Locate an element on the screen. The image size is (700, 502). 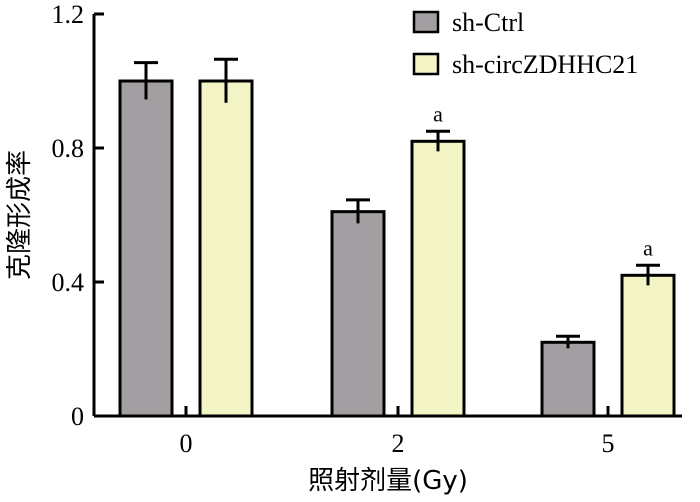
x-tick-label: 2 is located at coordinates (398, 443).